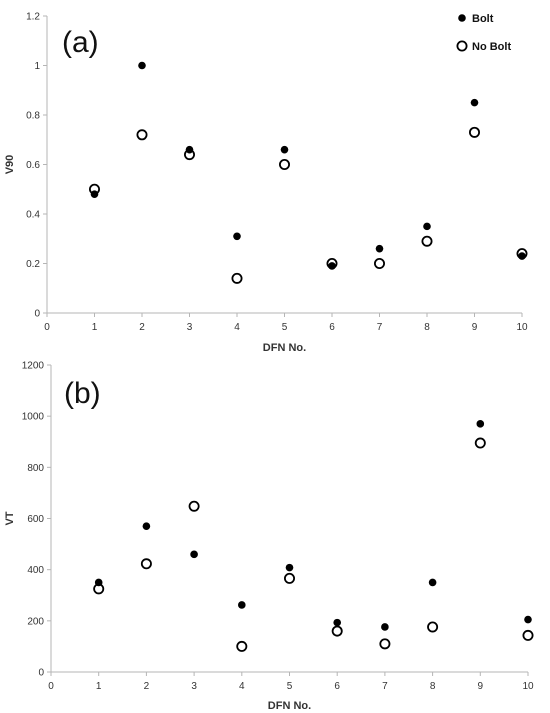 This screenshot has height=713, width=550. I want to click on legend-label: No Bolt, so click(491, 47).